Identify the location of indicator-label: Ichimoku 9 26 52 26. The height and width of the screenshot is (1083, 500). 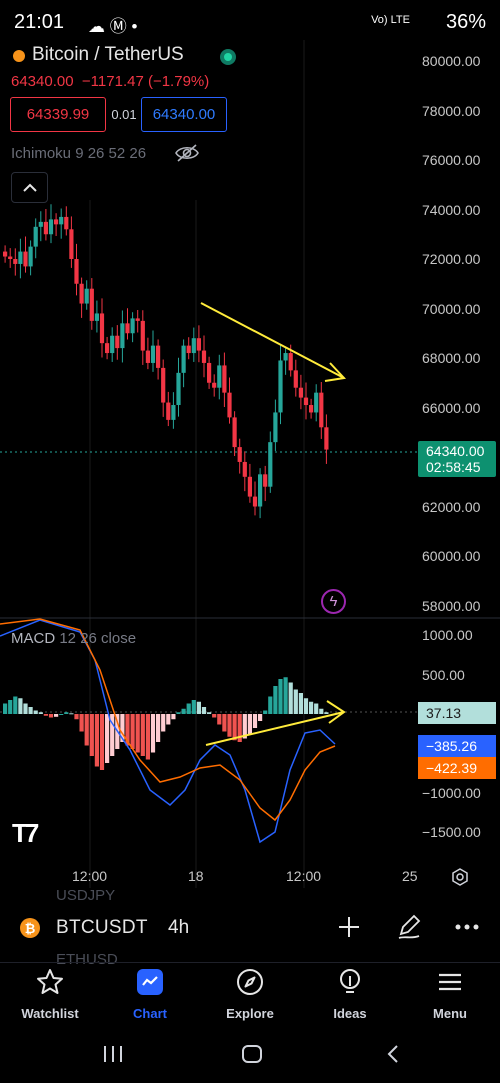
(79, 153).